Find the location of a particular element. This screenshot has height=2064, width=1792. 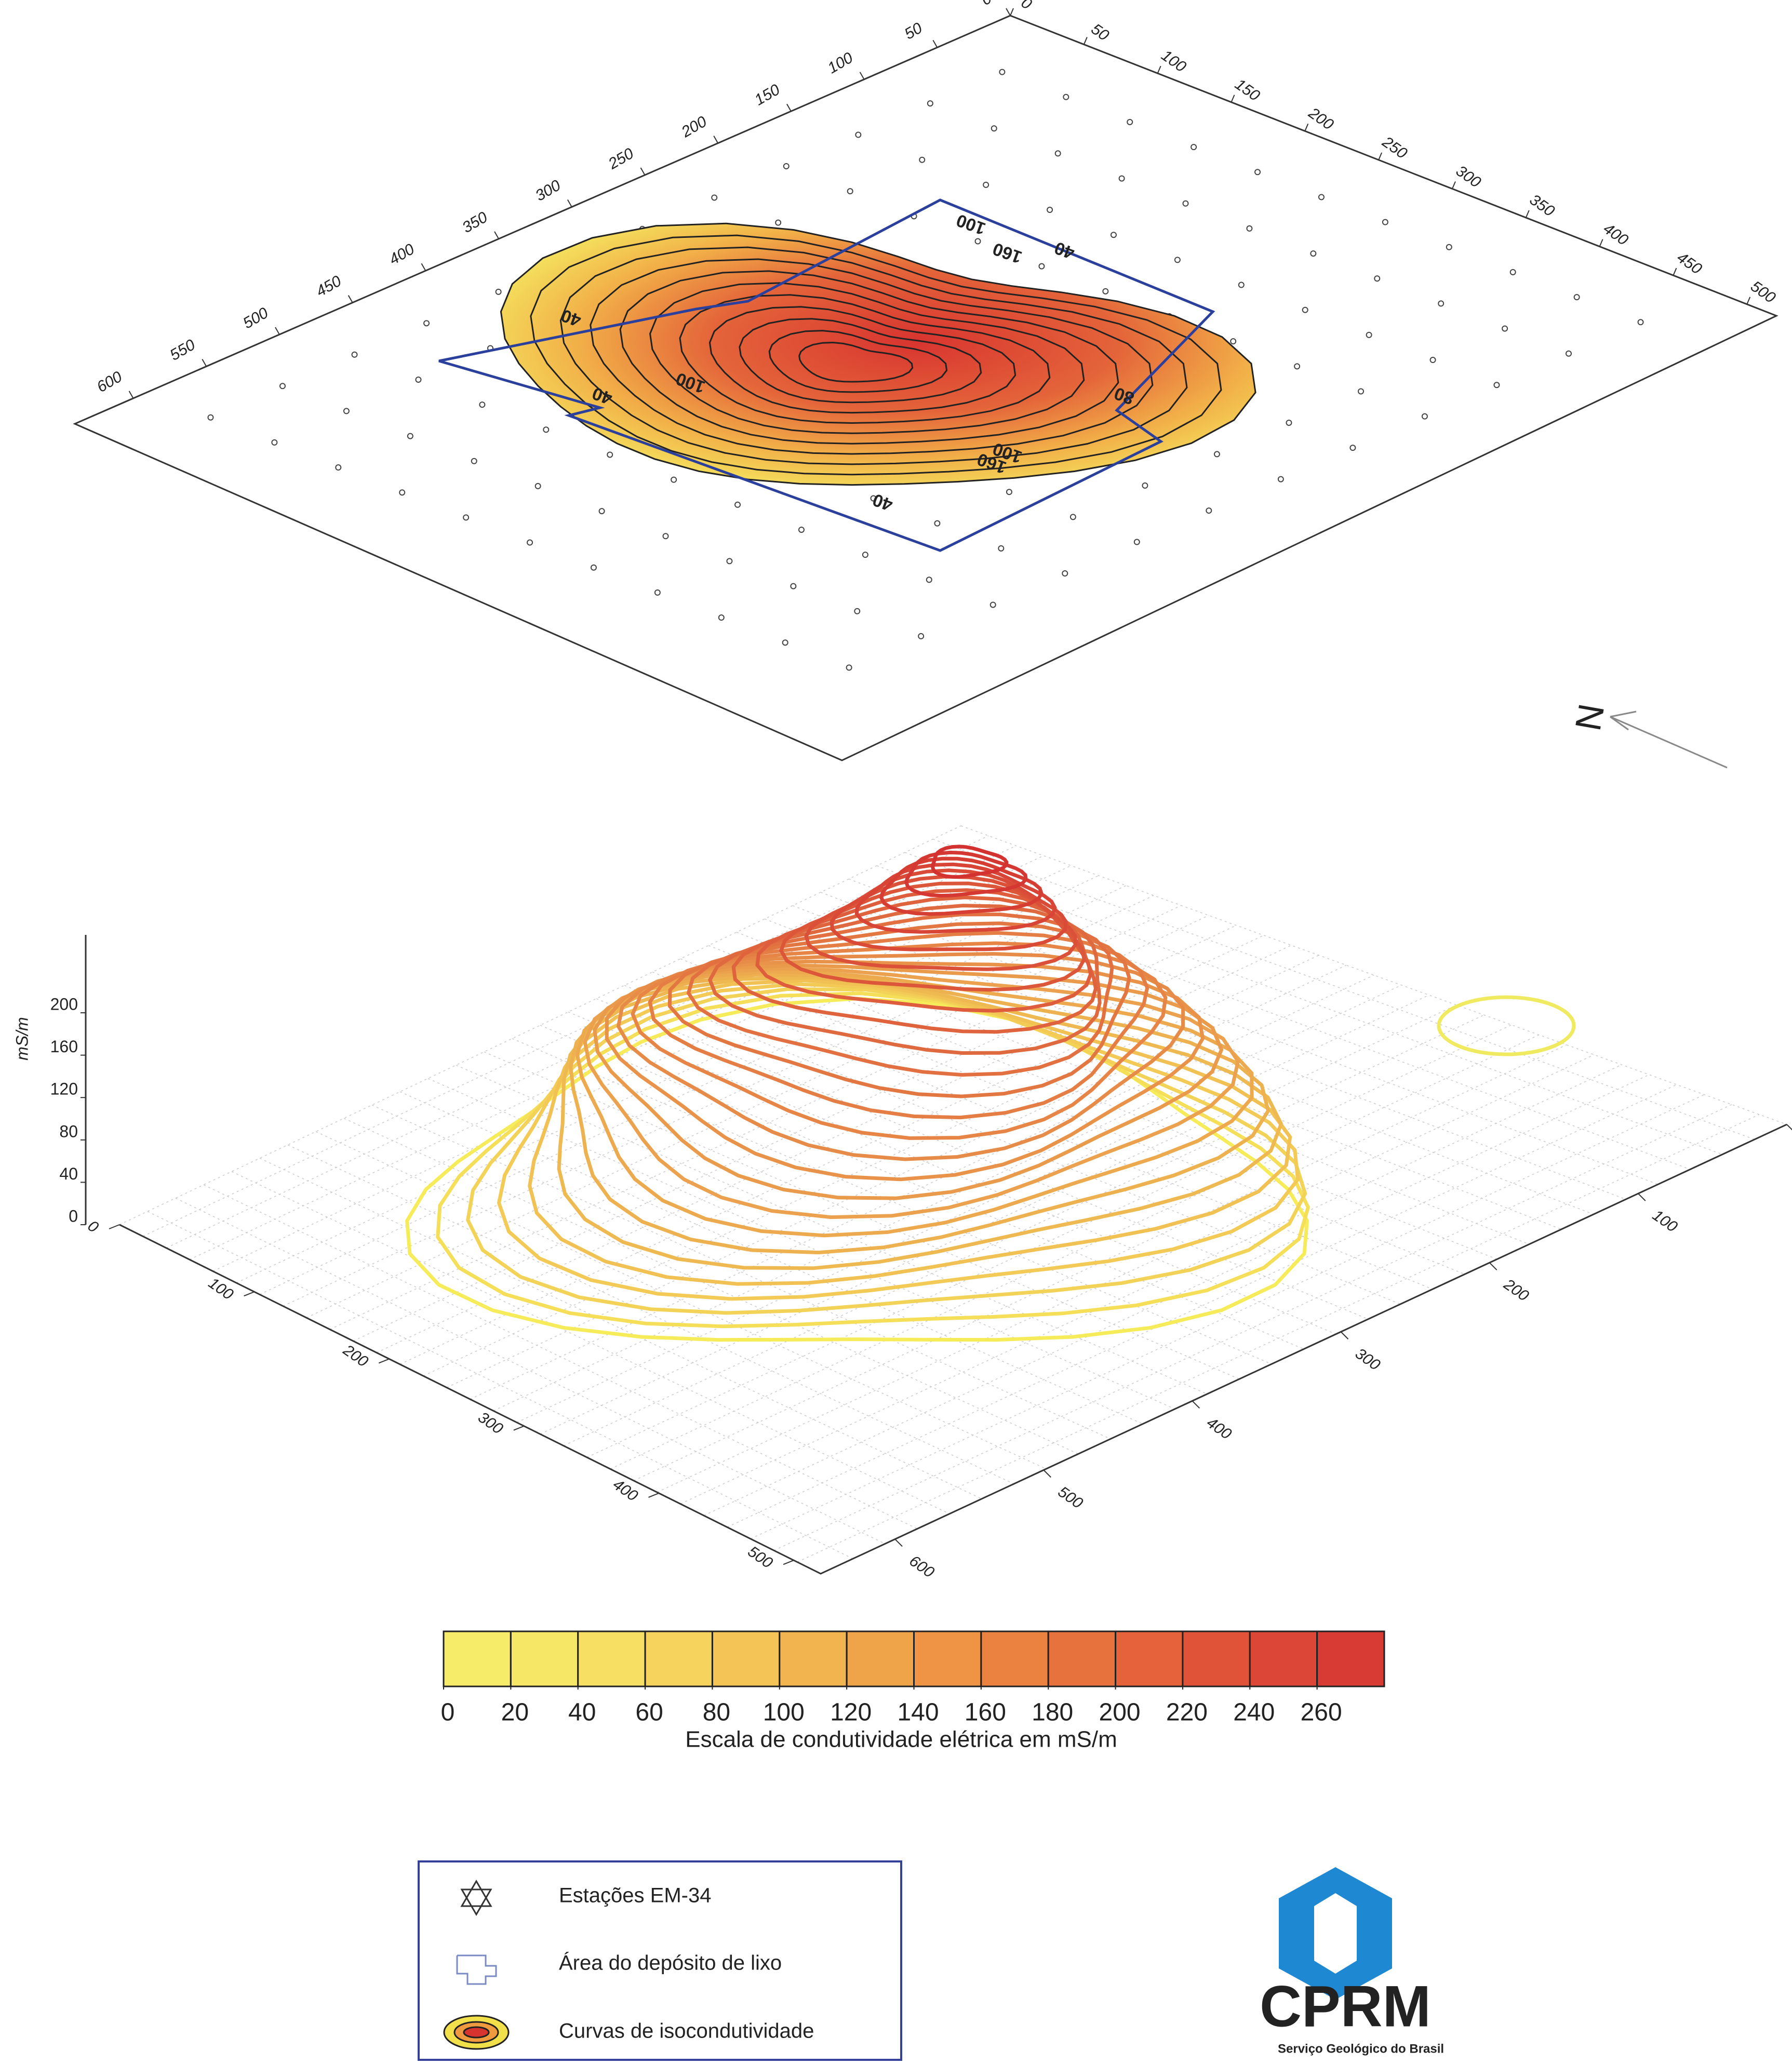

y-tick-label: 300 is located at coordinates (548, 191).